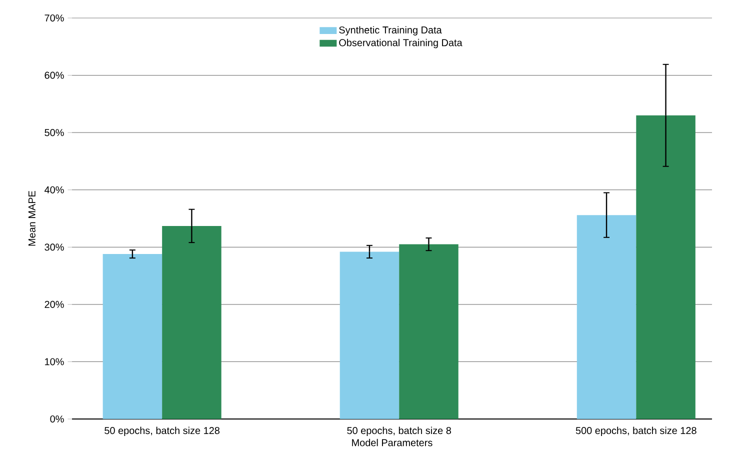  Describe the element at coordinates (54, 247) in the screenshot. I see `y-tick-label: 30%` at that location.